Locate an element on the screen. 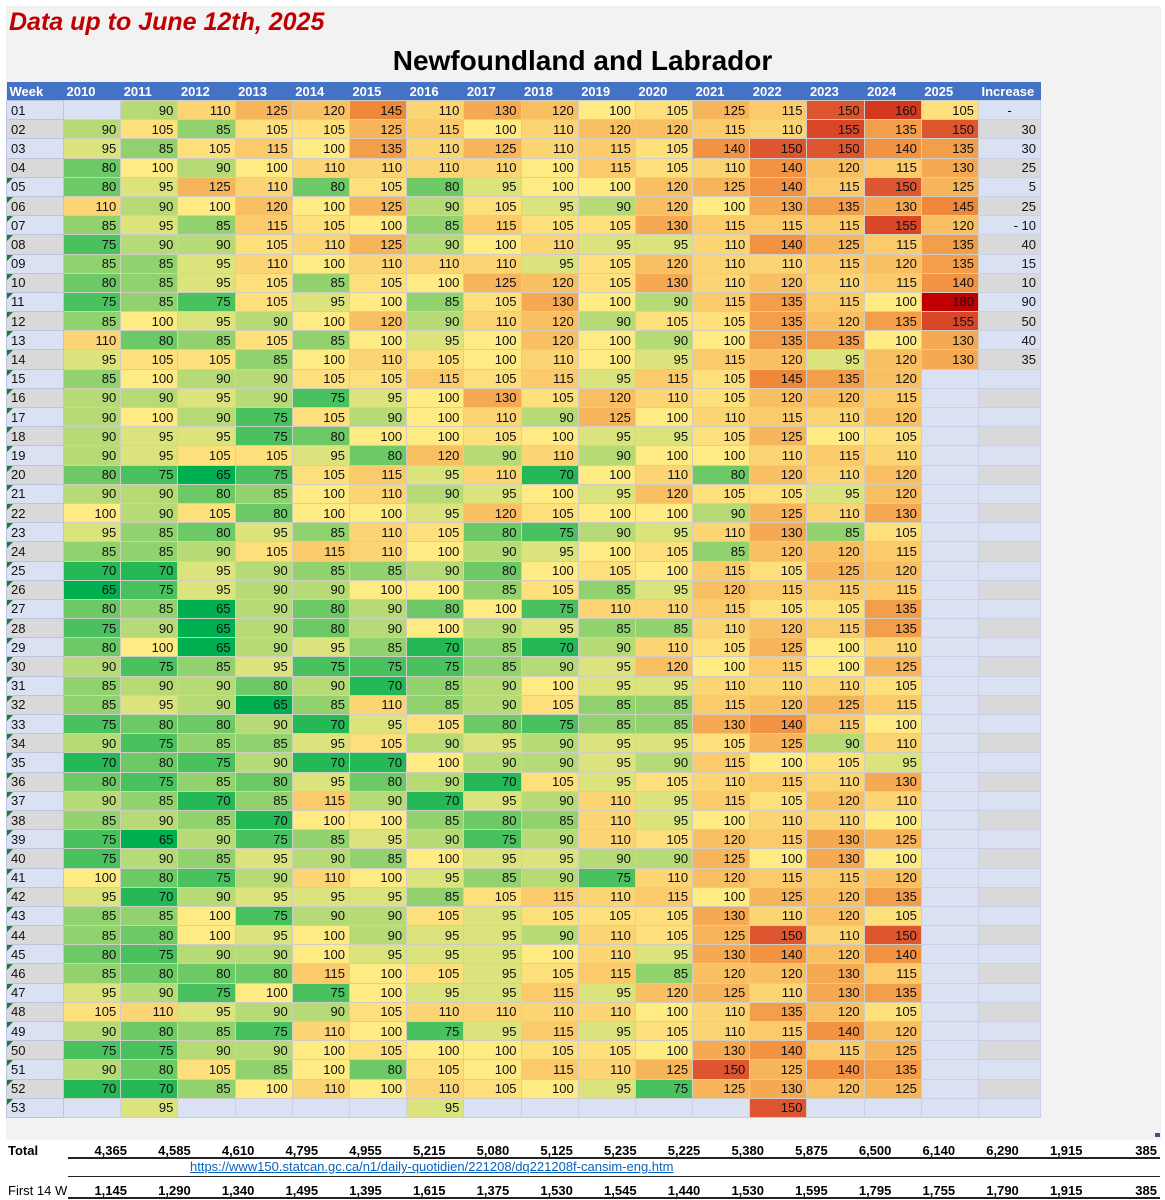 This screenshot has width=1165, height=1200. increase-cell: 50 is located at coordinates (1009, 321).